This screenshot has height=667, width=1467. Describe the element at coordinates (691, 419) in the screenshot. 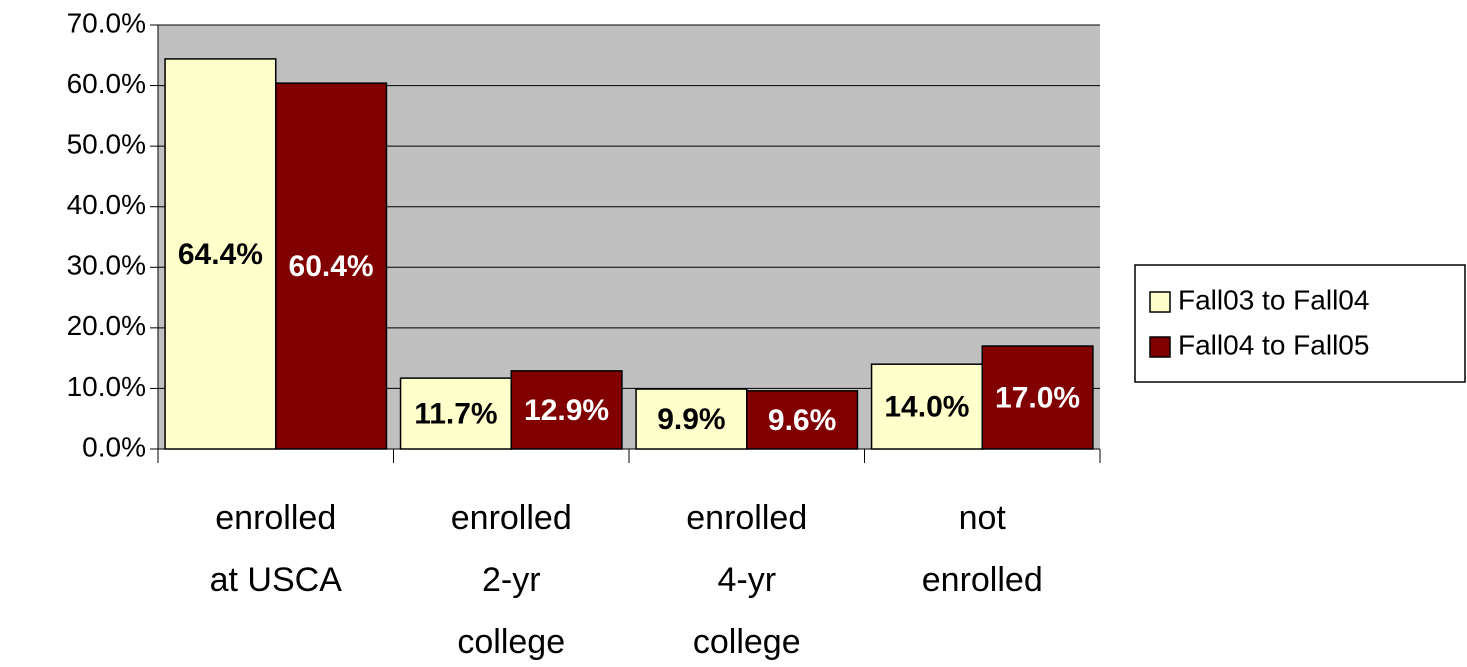

I see `value-label: 9.9%` at that location.